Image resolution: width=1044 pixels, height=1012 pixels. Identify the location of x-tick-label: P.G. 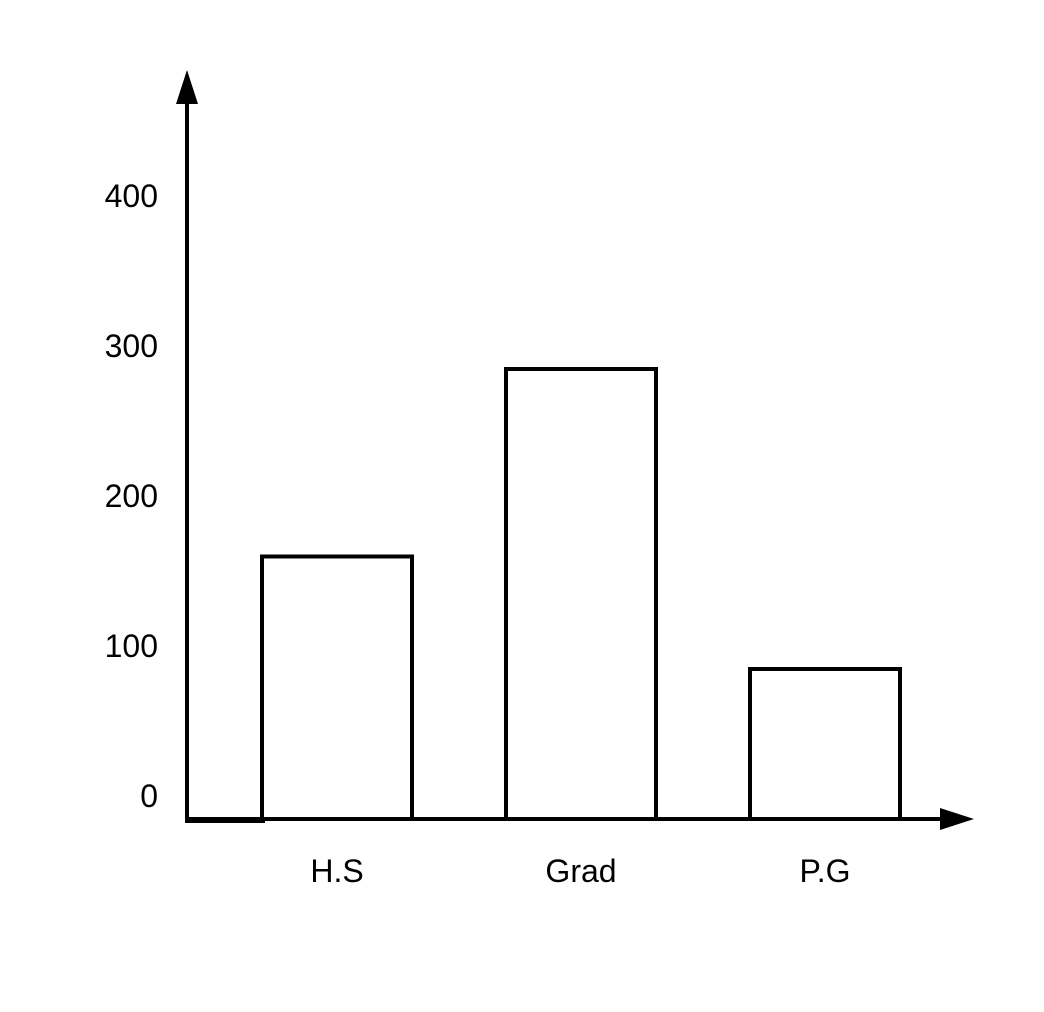
(825, 871).